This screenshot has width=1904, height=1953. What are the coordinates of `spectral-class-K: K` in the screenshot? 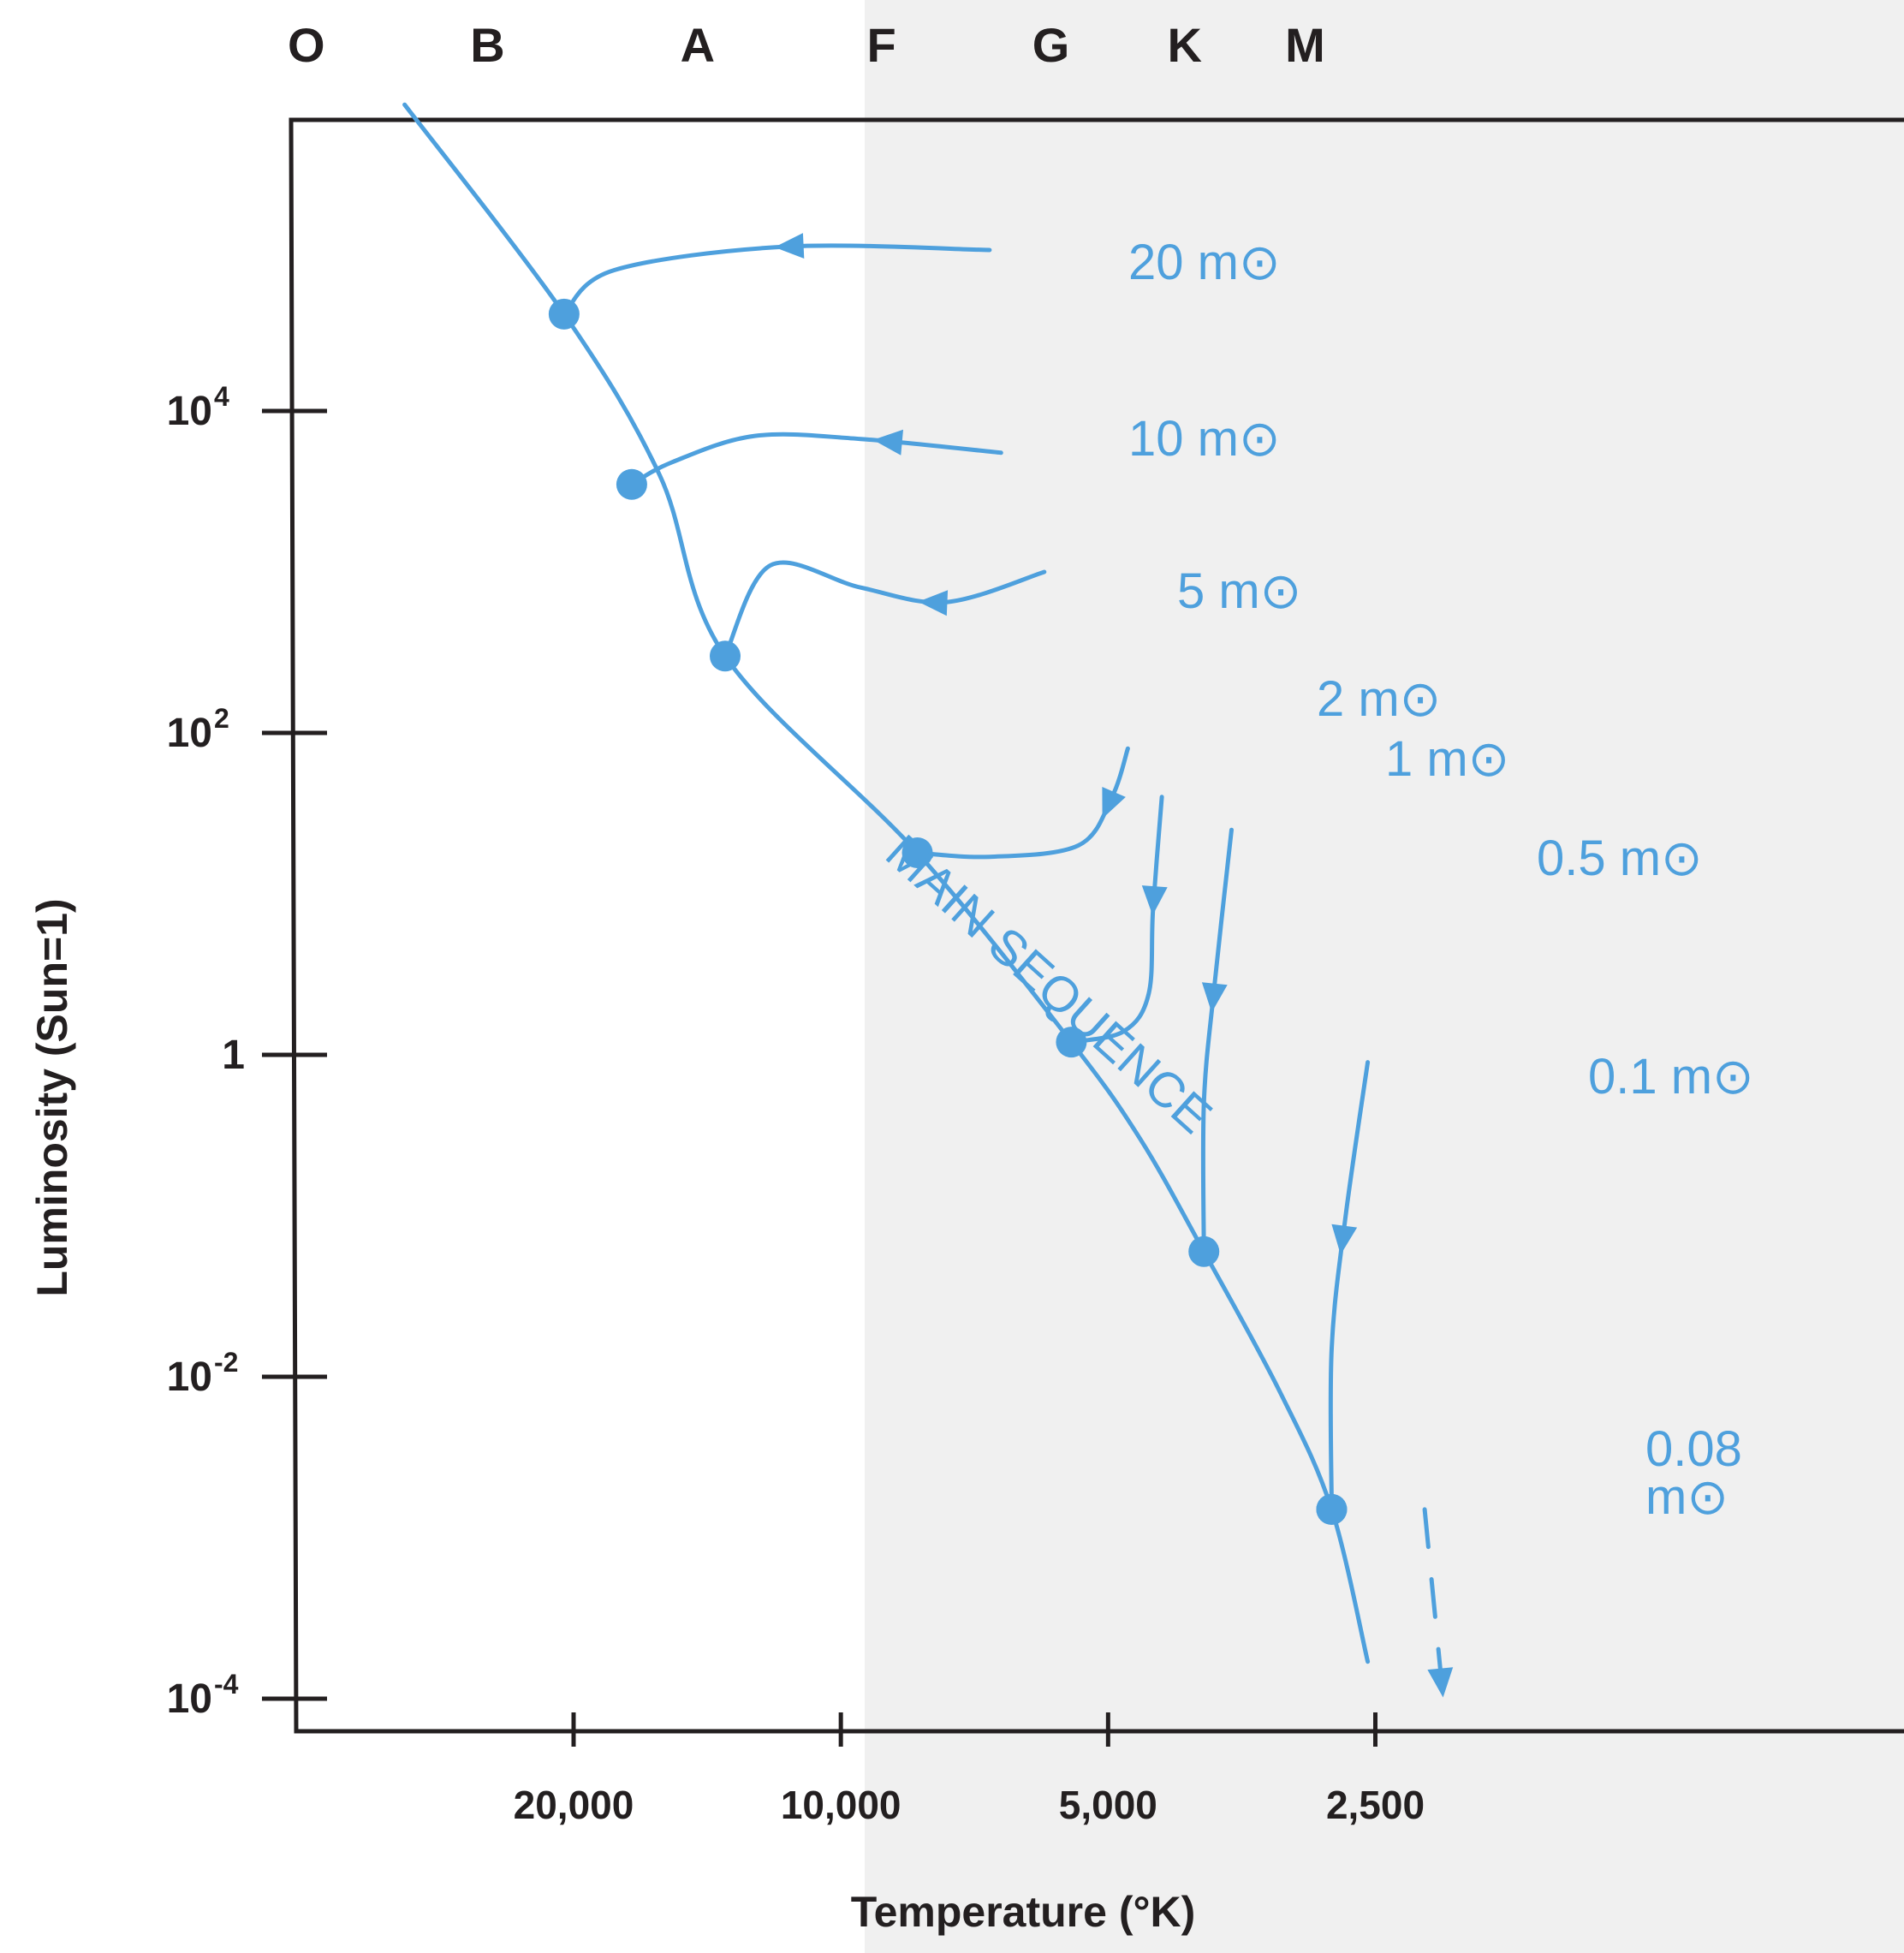 It's located at (1184, 45).